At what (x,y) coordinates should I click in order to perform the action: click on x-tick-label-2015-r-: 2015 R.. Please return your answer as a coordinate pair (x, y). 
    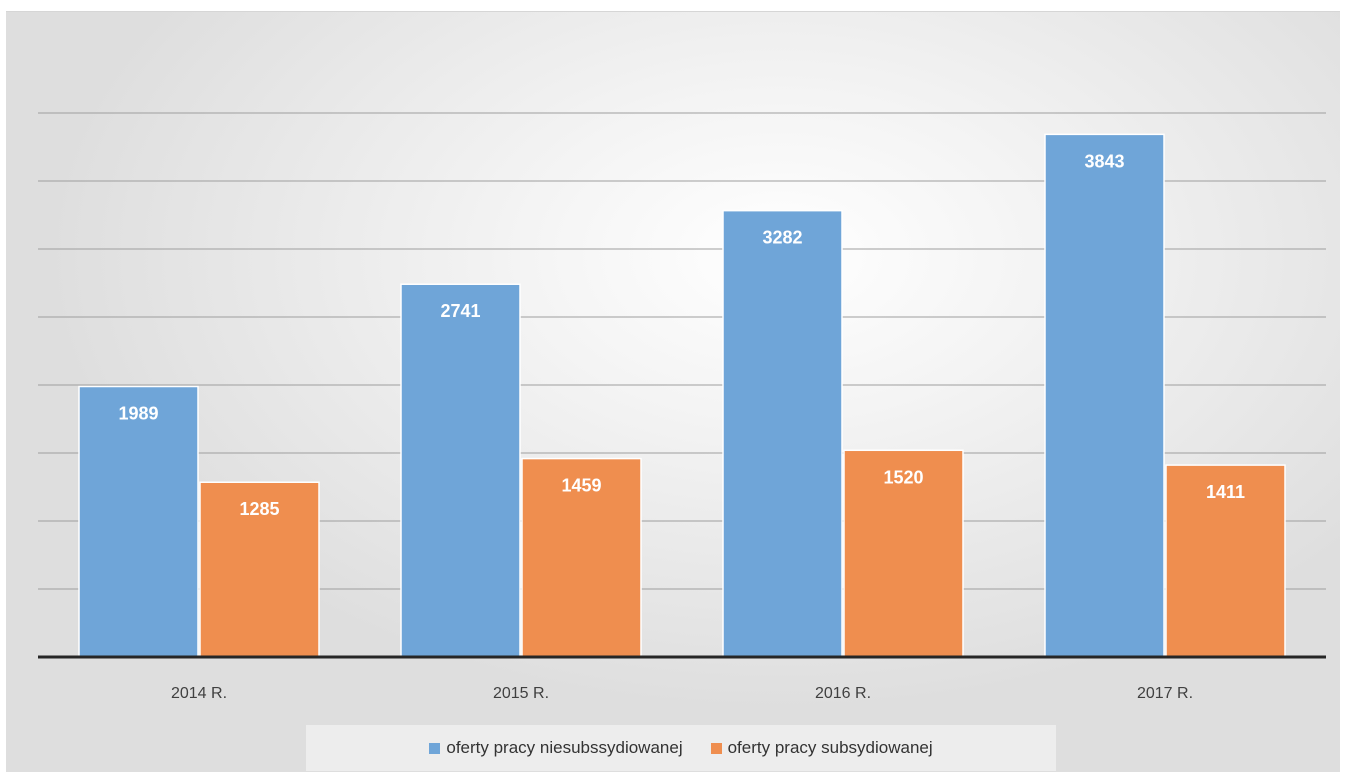
    Looking at the image, I should click on (521, 693).